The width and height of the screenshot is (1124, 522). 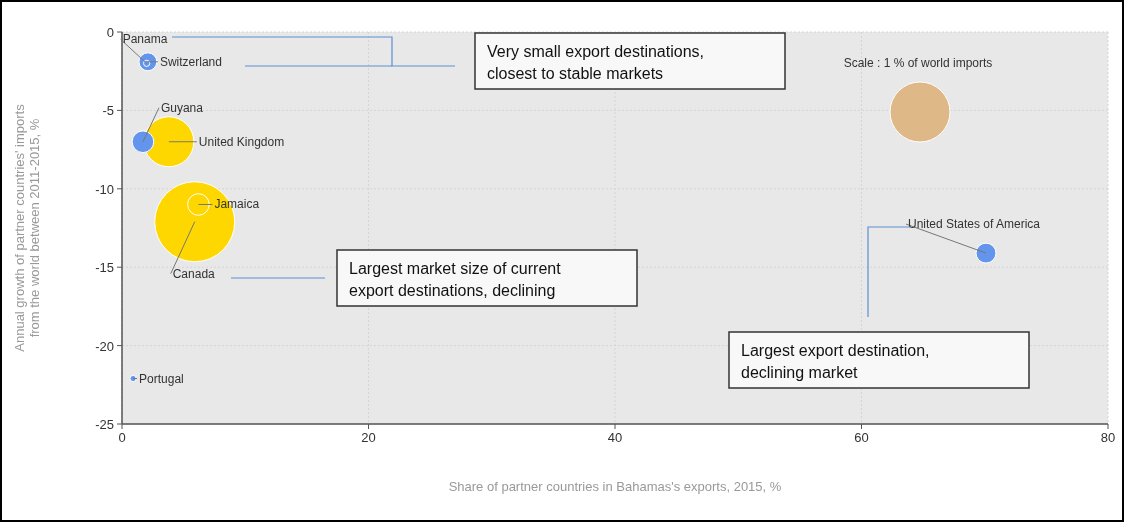 I want to click on x-axis-title: Share of partner countries in Bahamas's exports, 2015, %, so click(x=615, y=486).